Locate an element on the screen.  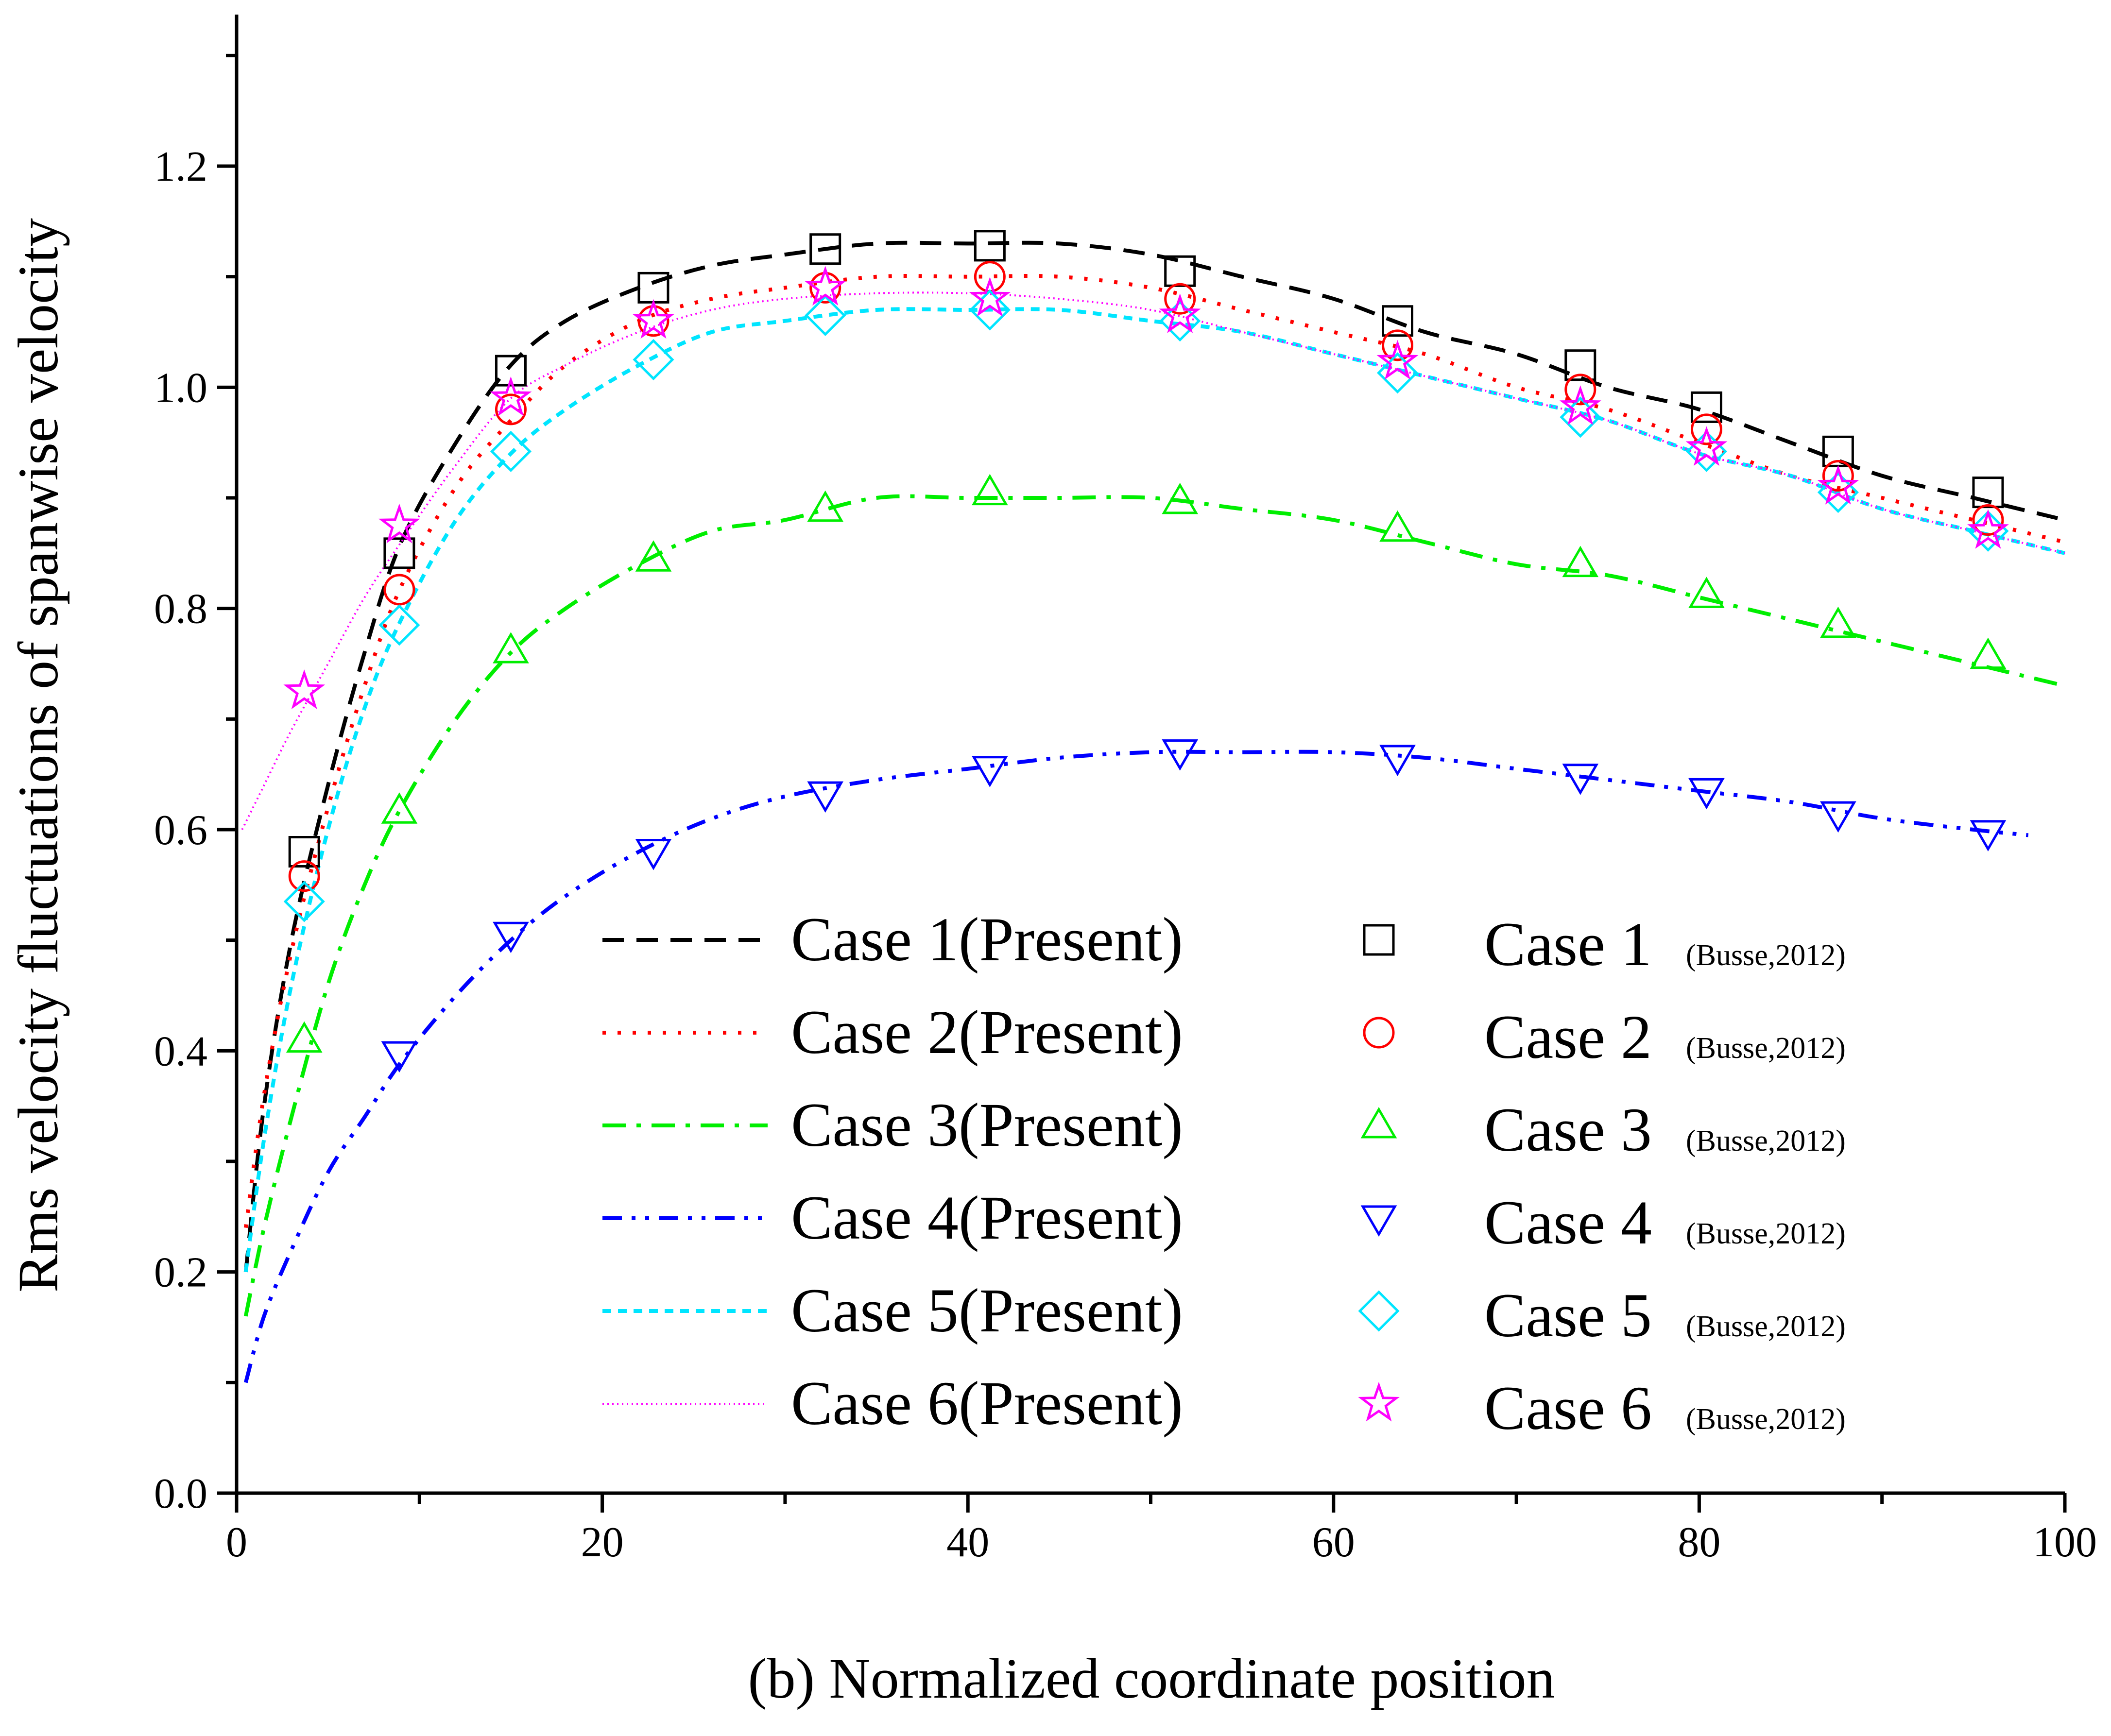
legend-marker-label-case-4: Case 4 is located at coordinates (1568, 1222).